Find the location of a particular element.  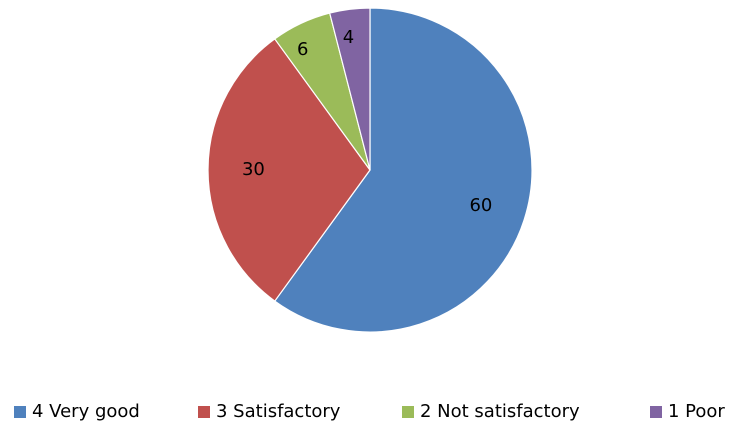

data-label-3: 6 is located at coordinates (302, 49).